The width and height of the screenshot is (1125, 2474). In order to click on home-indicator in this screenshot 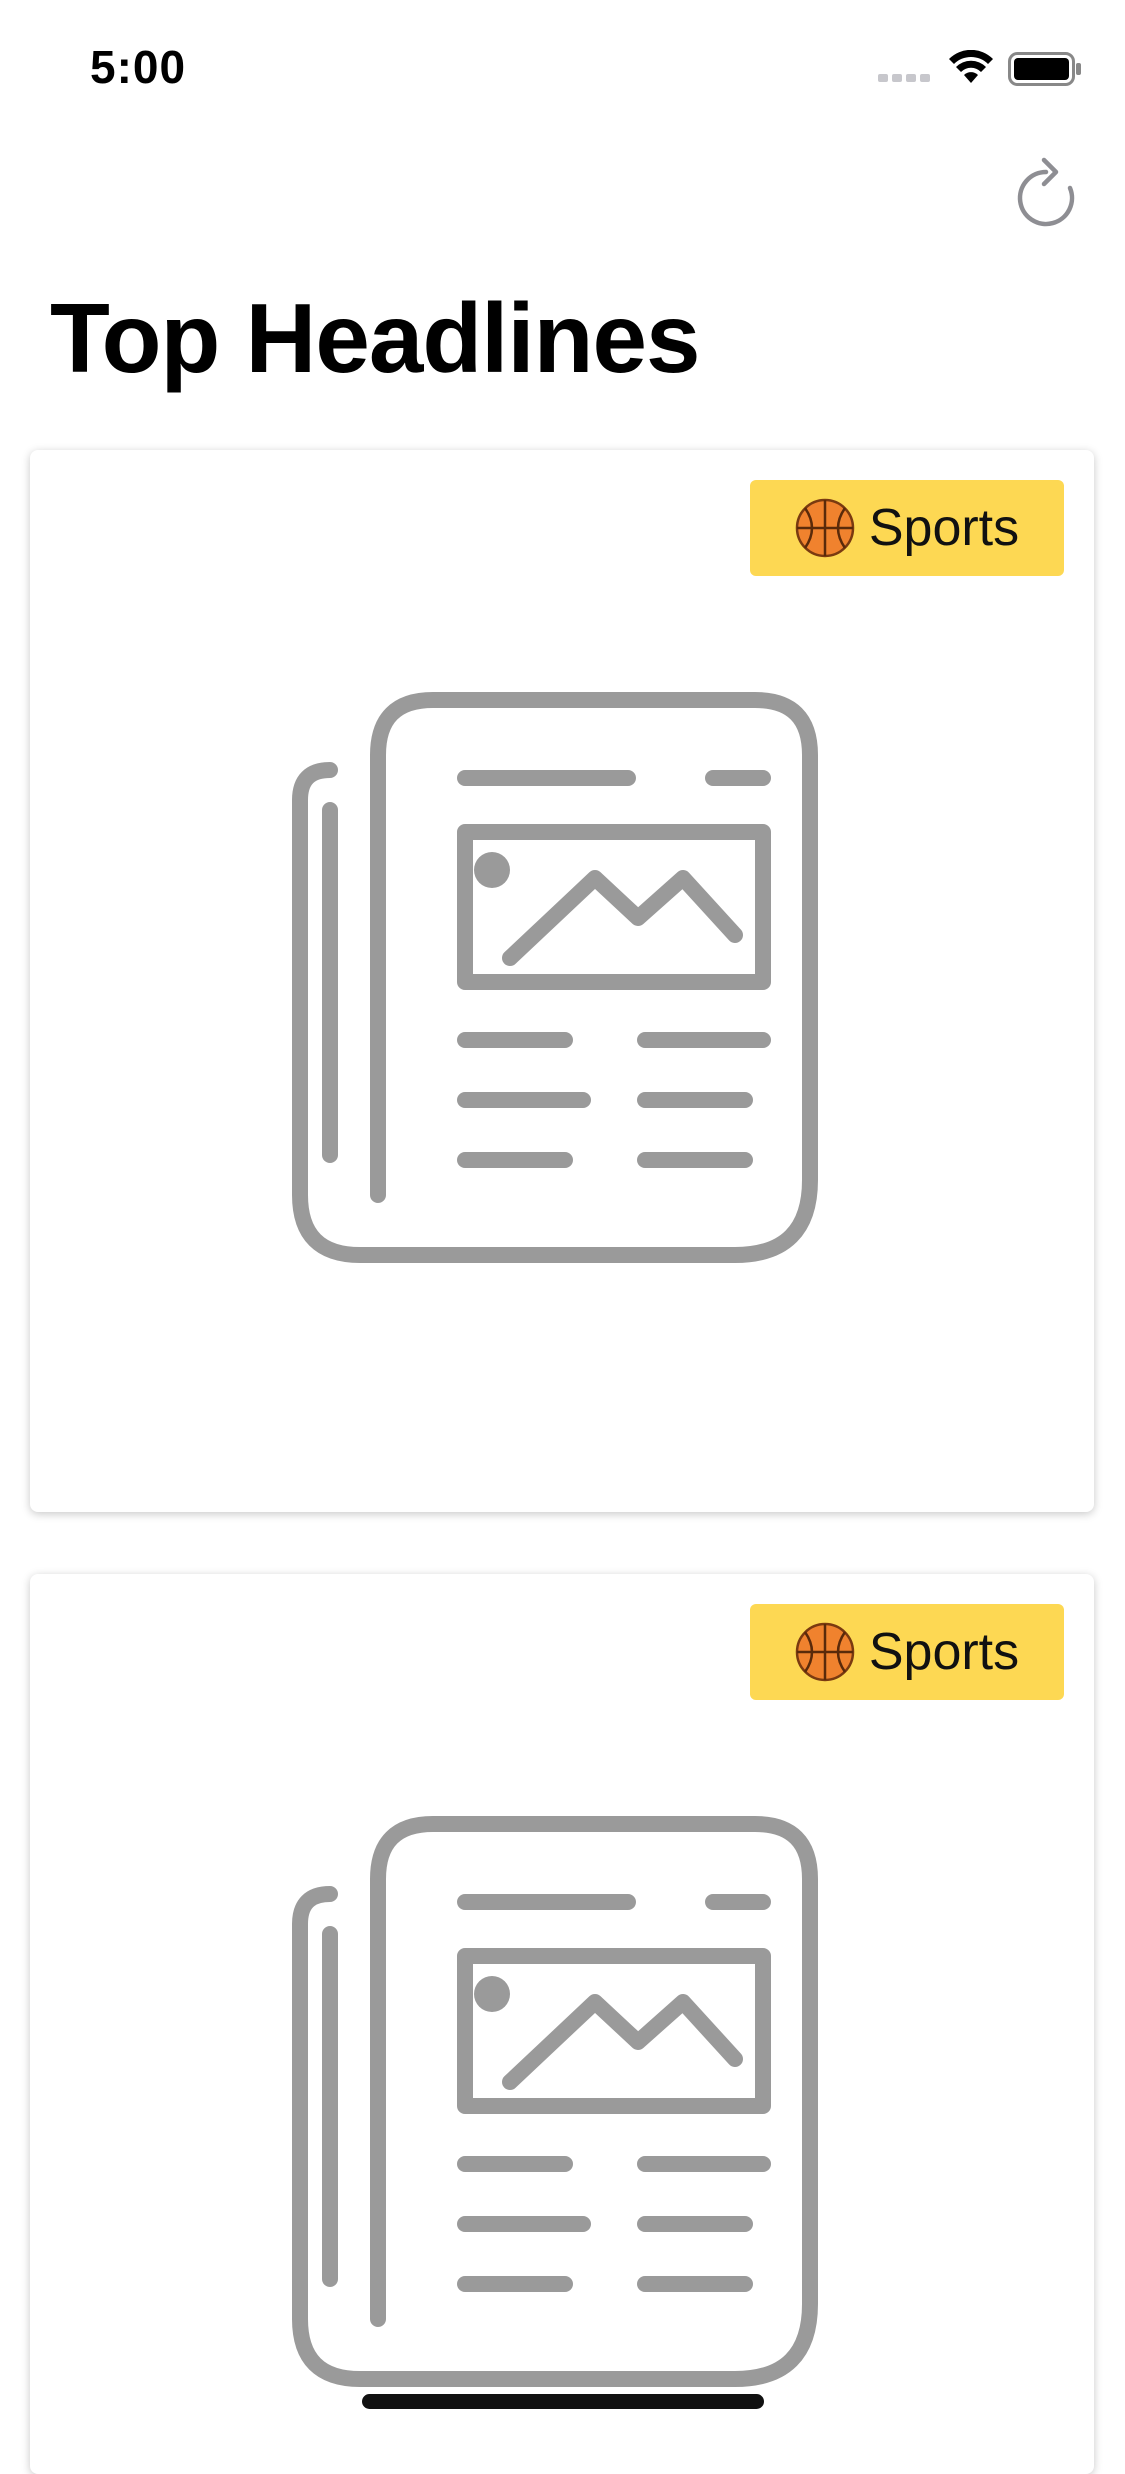, I will do `click(563, 2401)`.